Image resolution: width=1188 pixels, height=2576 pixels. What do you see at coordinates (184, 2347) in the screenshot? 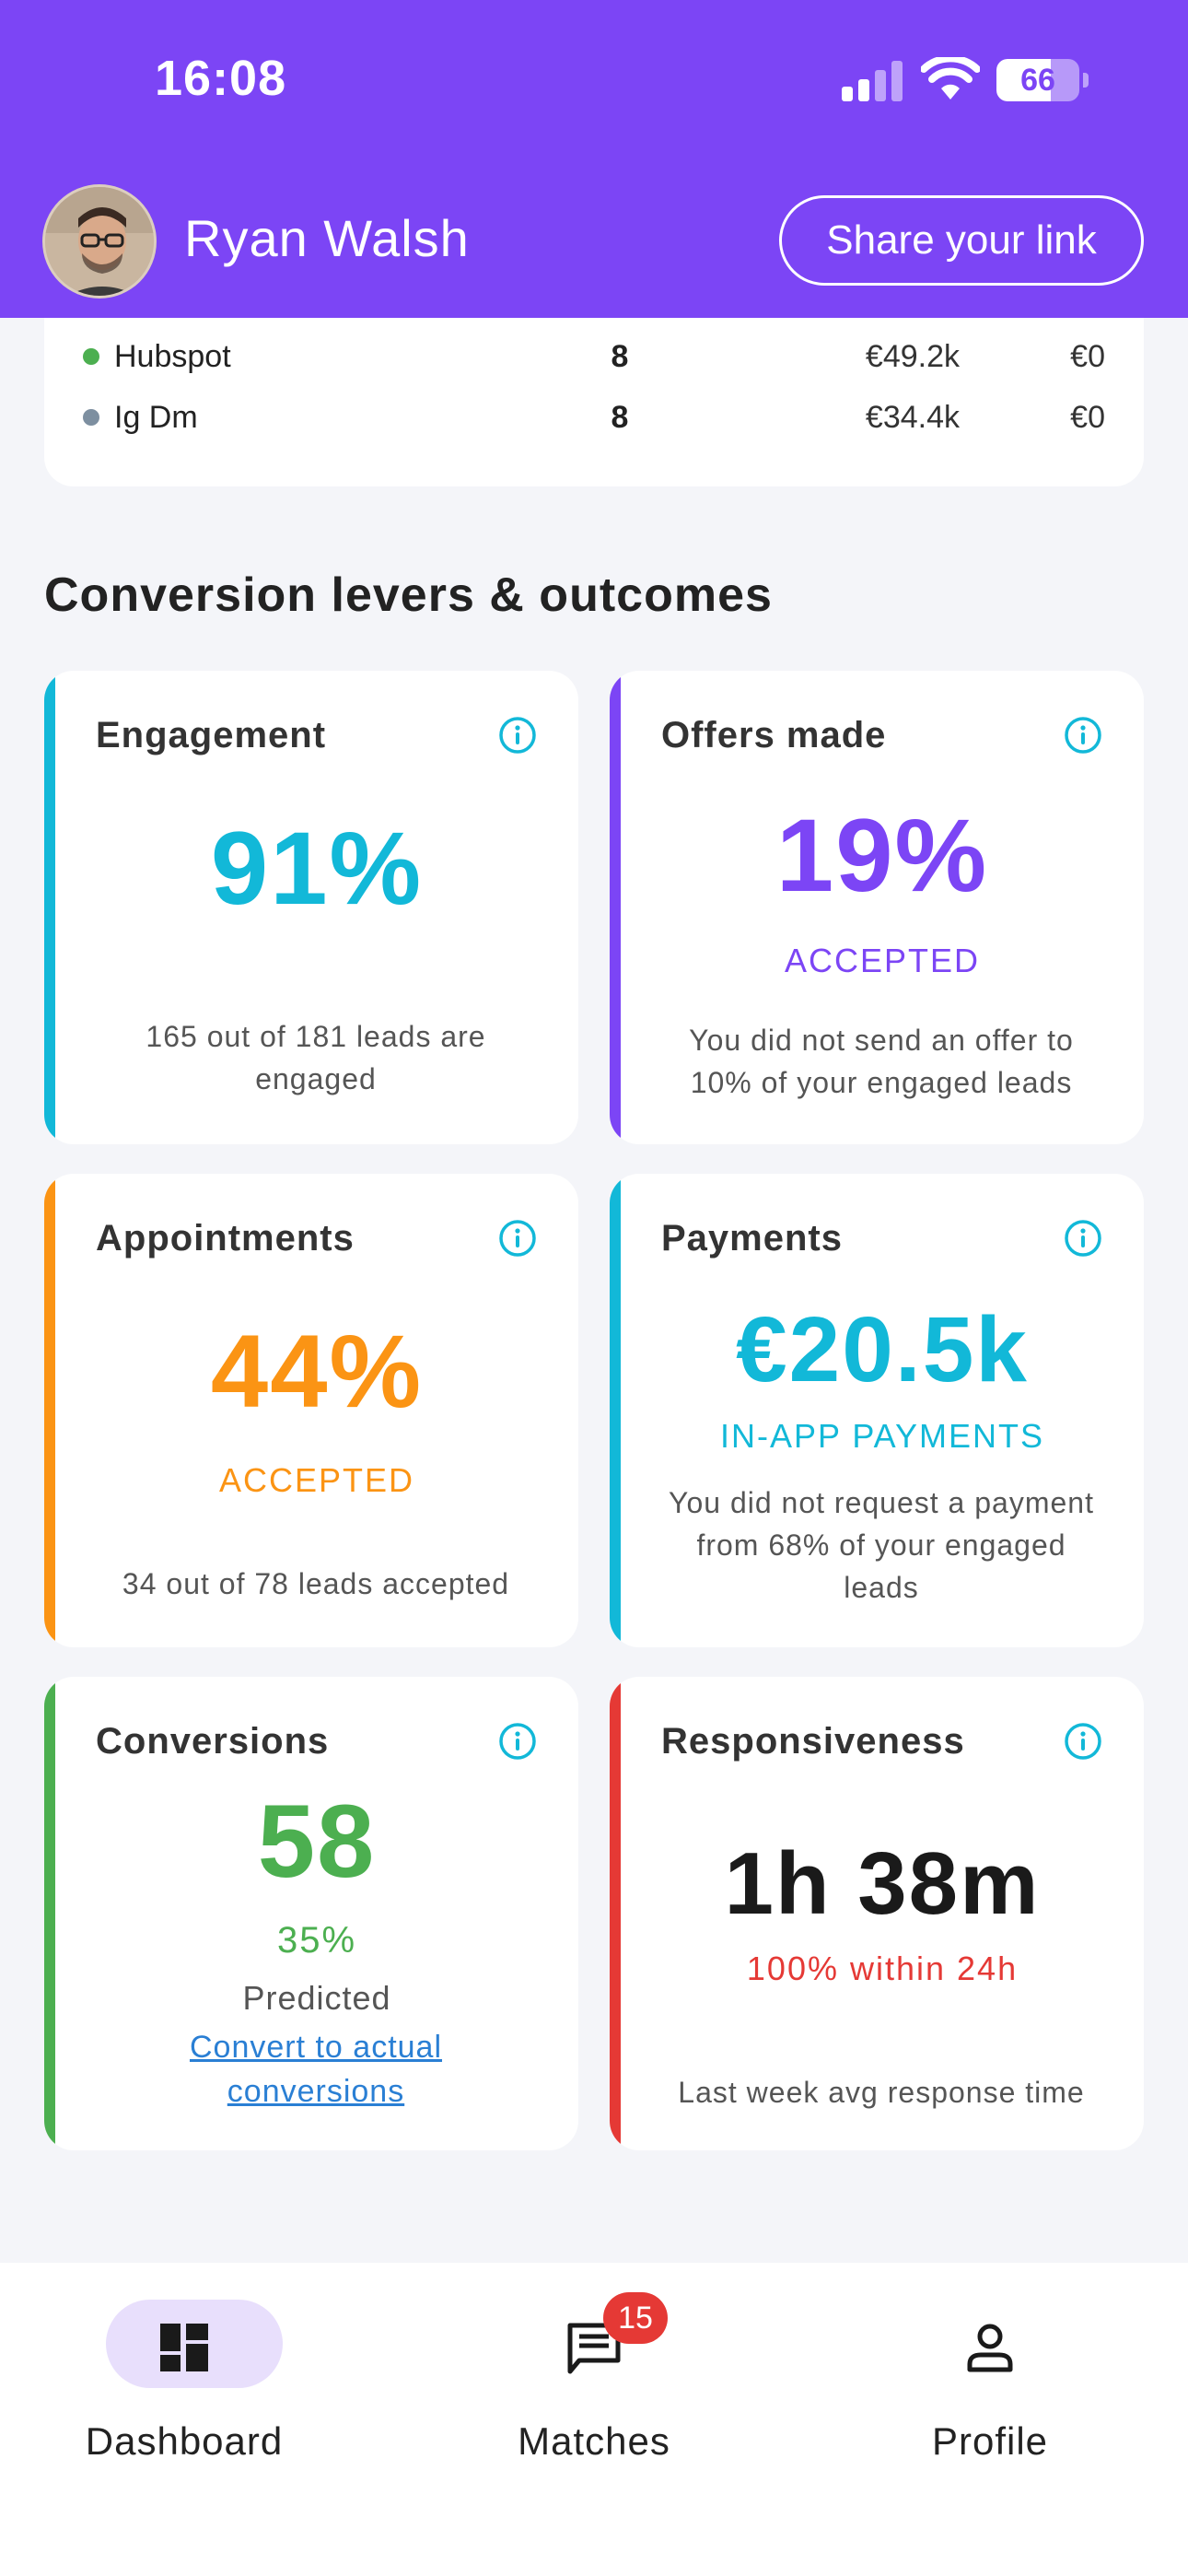
I see `dashboard-icon` at bounding box center [184, 2347].